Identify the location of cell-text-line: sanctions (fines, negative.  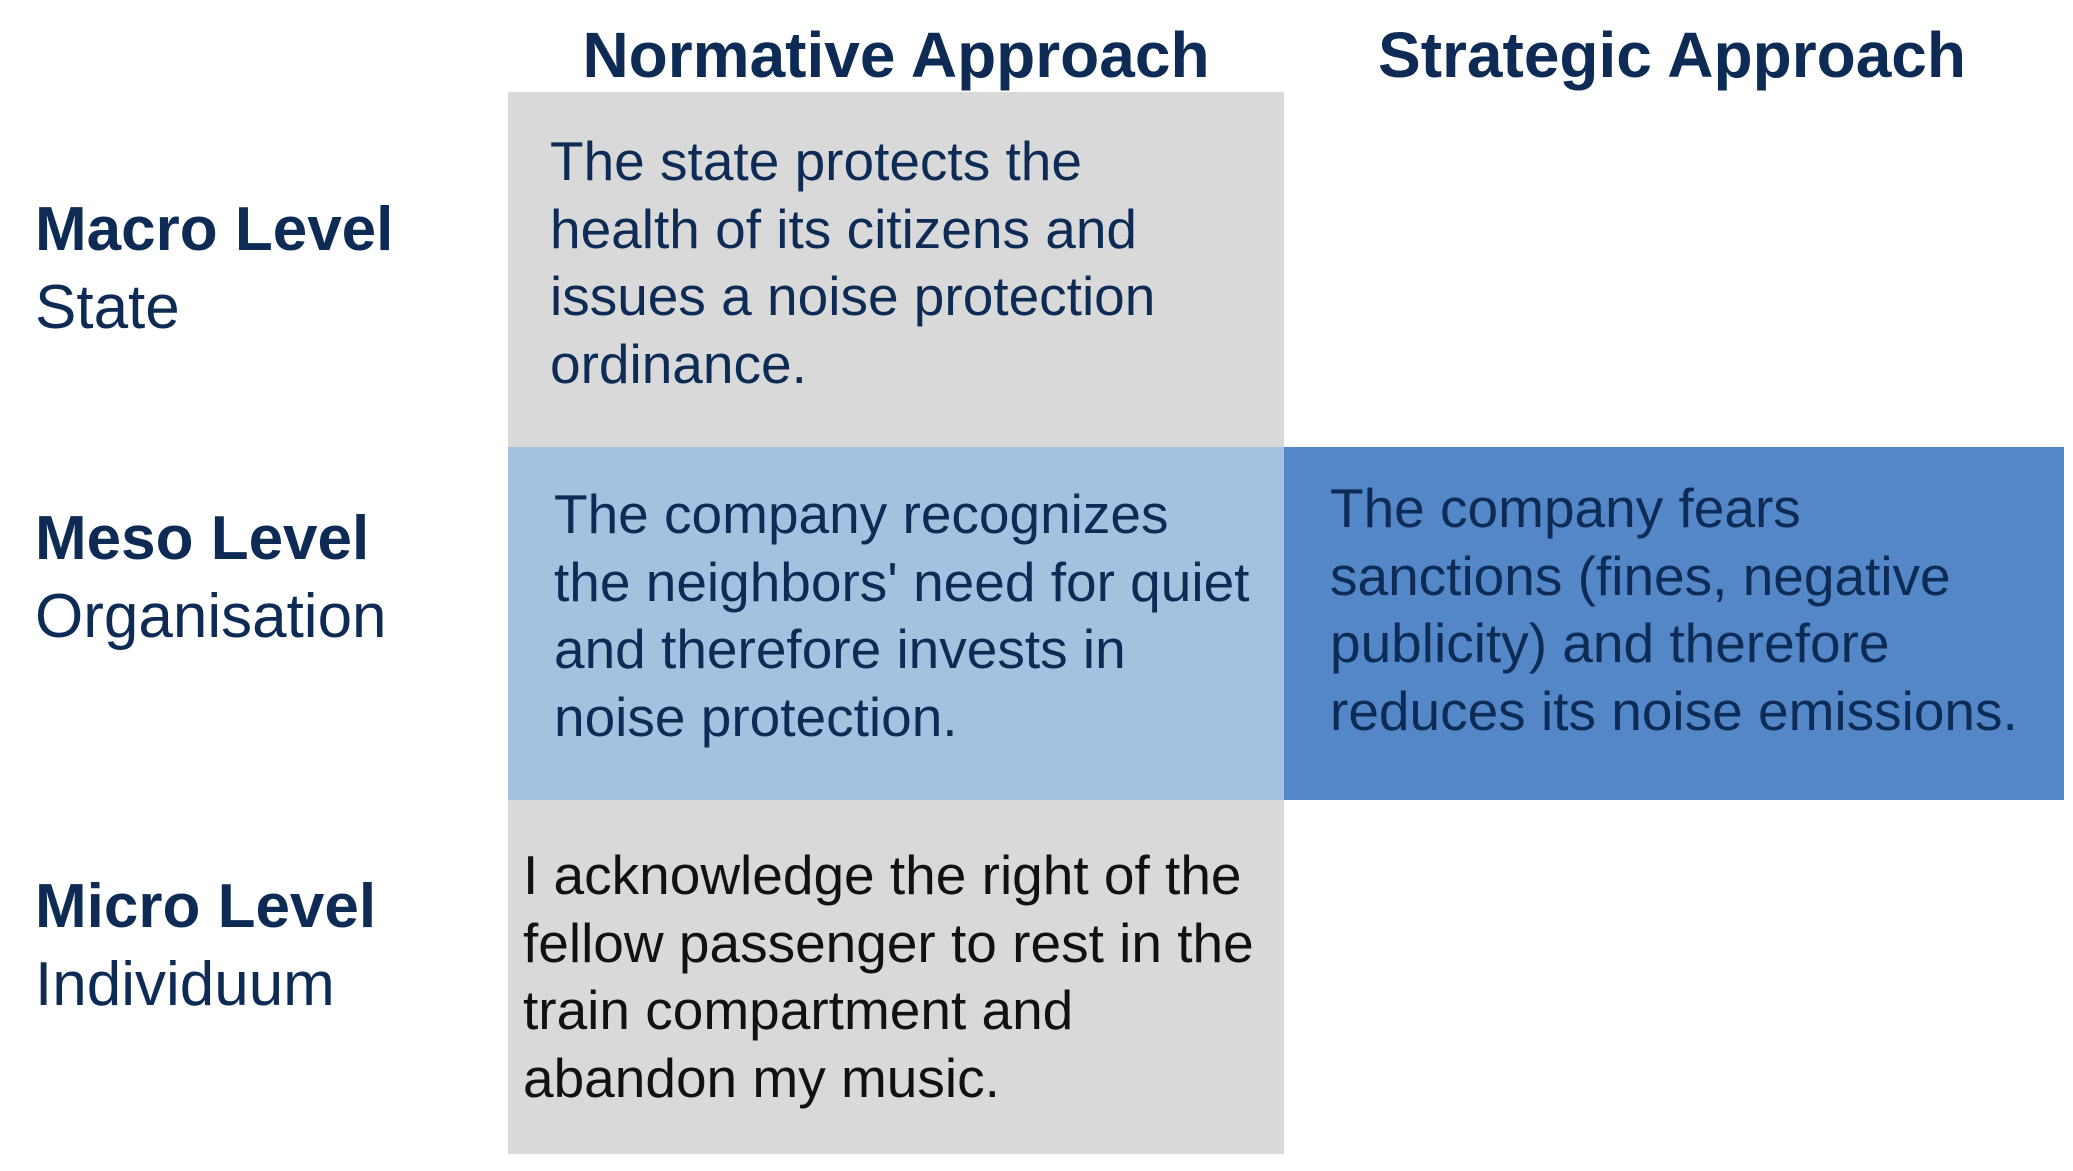
(1640, 575).